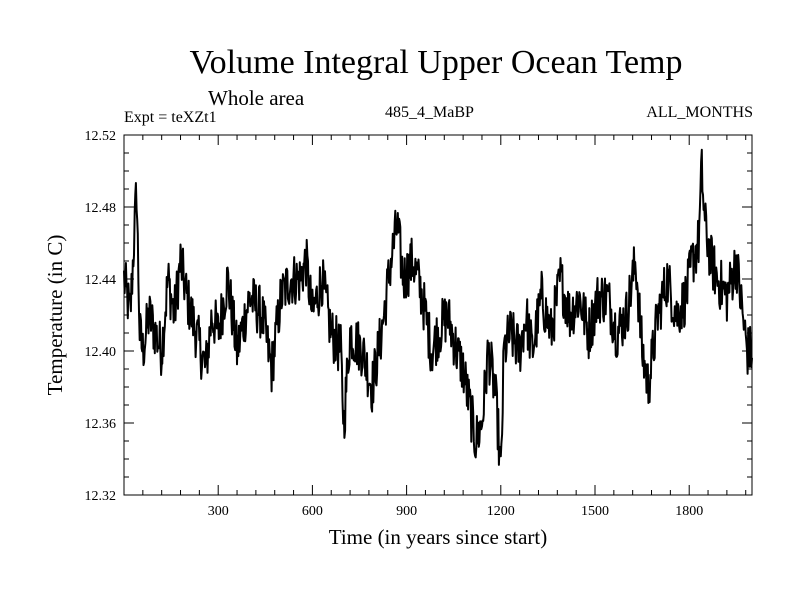 The width and height of the screenshot is (800, 600). What do you see at coordinates (218, 511) in the screenshot?
I see `x-tick-label: 300` at bounding box center [218, 511].